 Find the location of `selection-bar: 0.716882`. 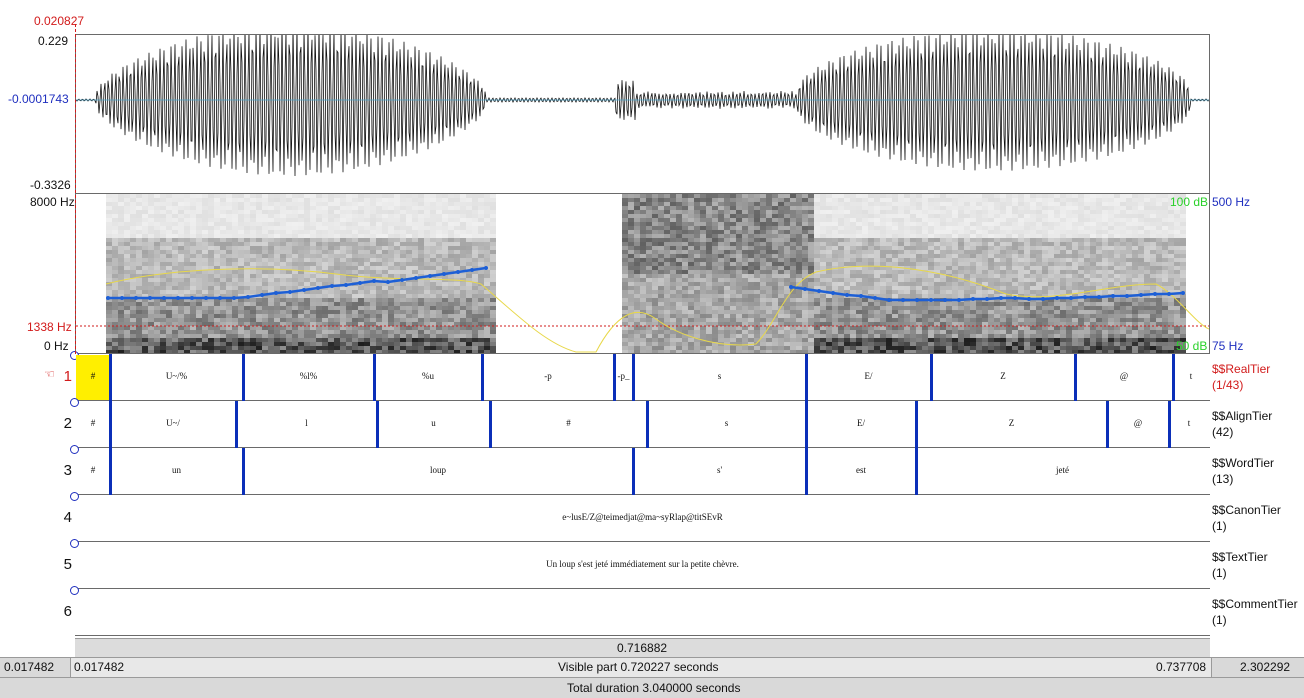

selection-bar: 0.716882 is located at coordinates (642, 647).